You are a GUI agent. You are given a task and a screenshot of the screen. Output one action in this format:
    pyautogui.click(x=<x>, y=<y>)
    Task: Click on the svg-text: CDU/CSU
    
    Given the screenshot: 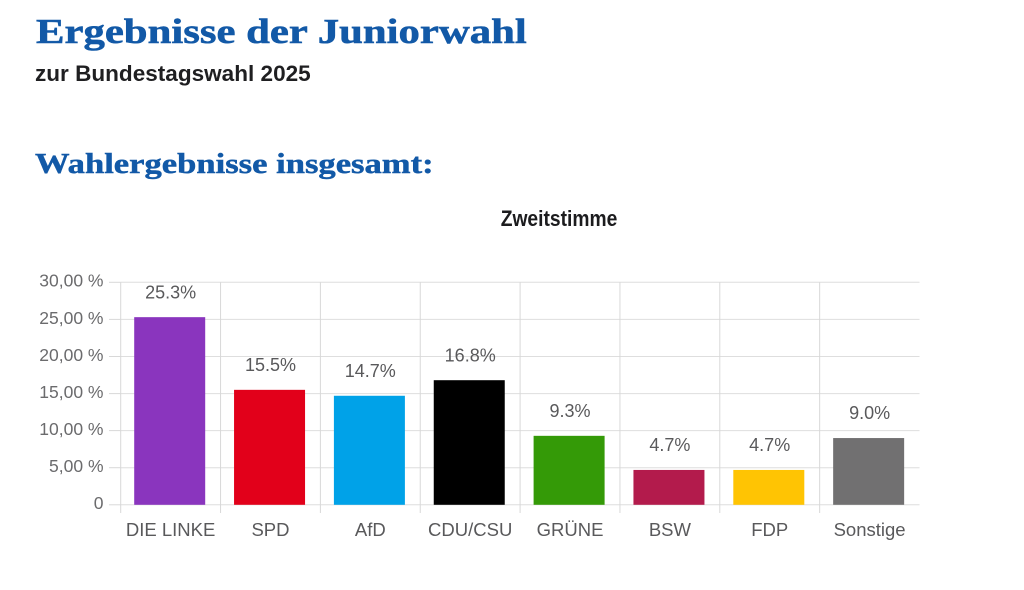 What is the action you would take?
    pyautogui.click(x=470, y=529)
    